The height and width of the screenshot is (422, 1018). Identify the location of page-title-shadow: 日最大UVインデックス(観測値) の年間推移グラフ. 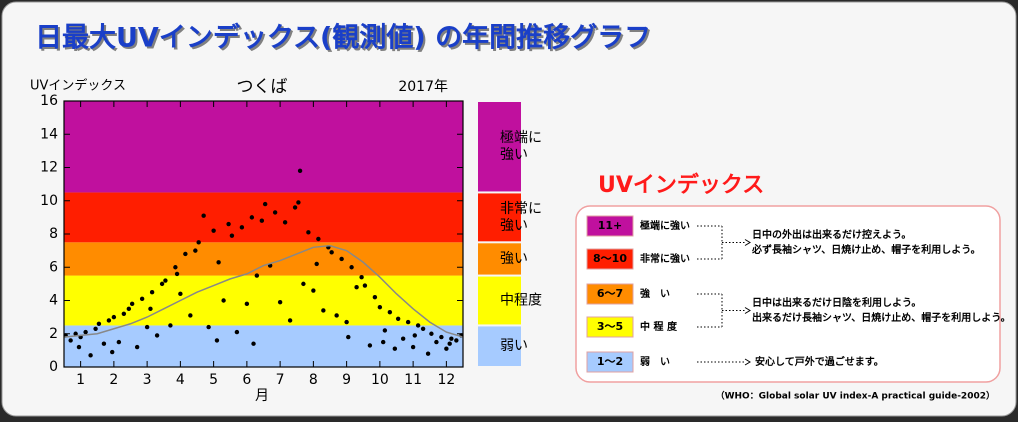
(345, 40).